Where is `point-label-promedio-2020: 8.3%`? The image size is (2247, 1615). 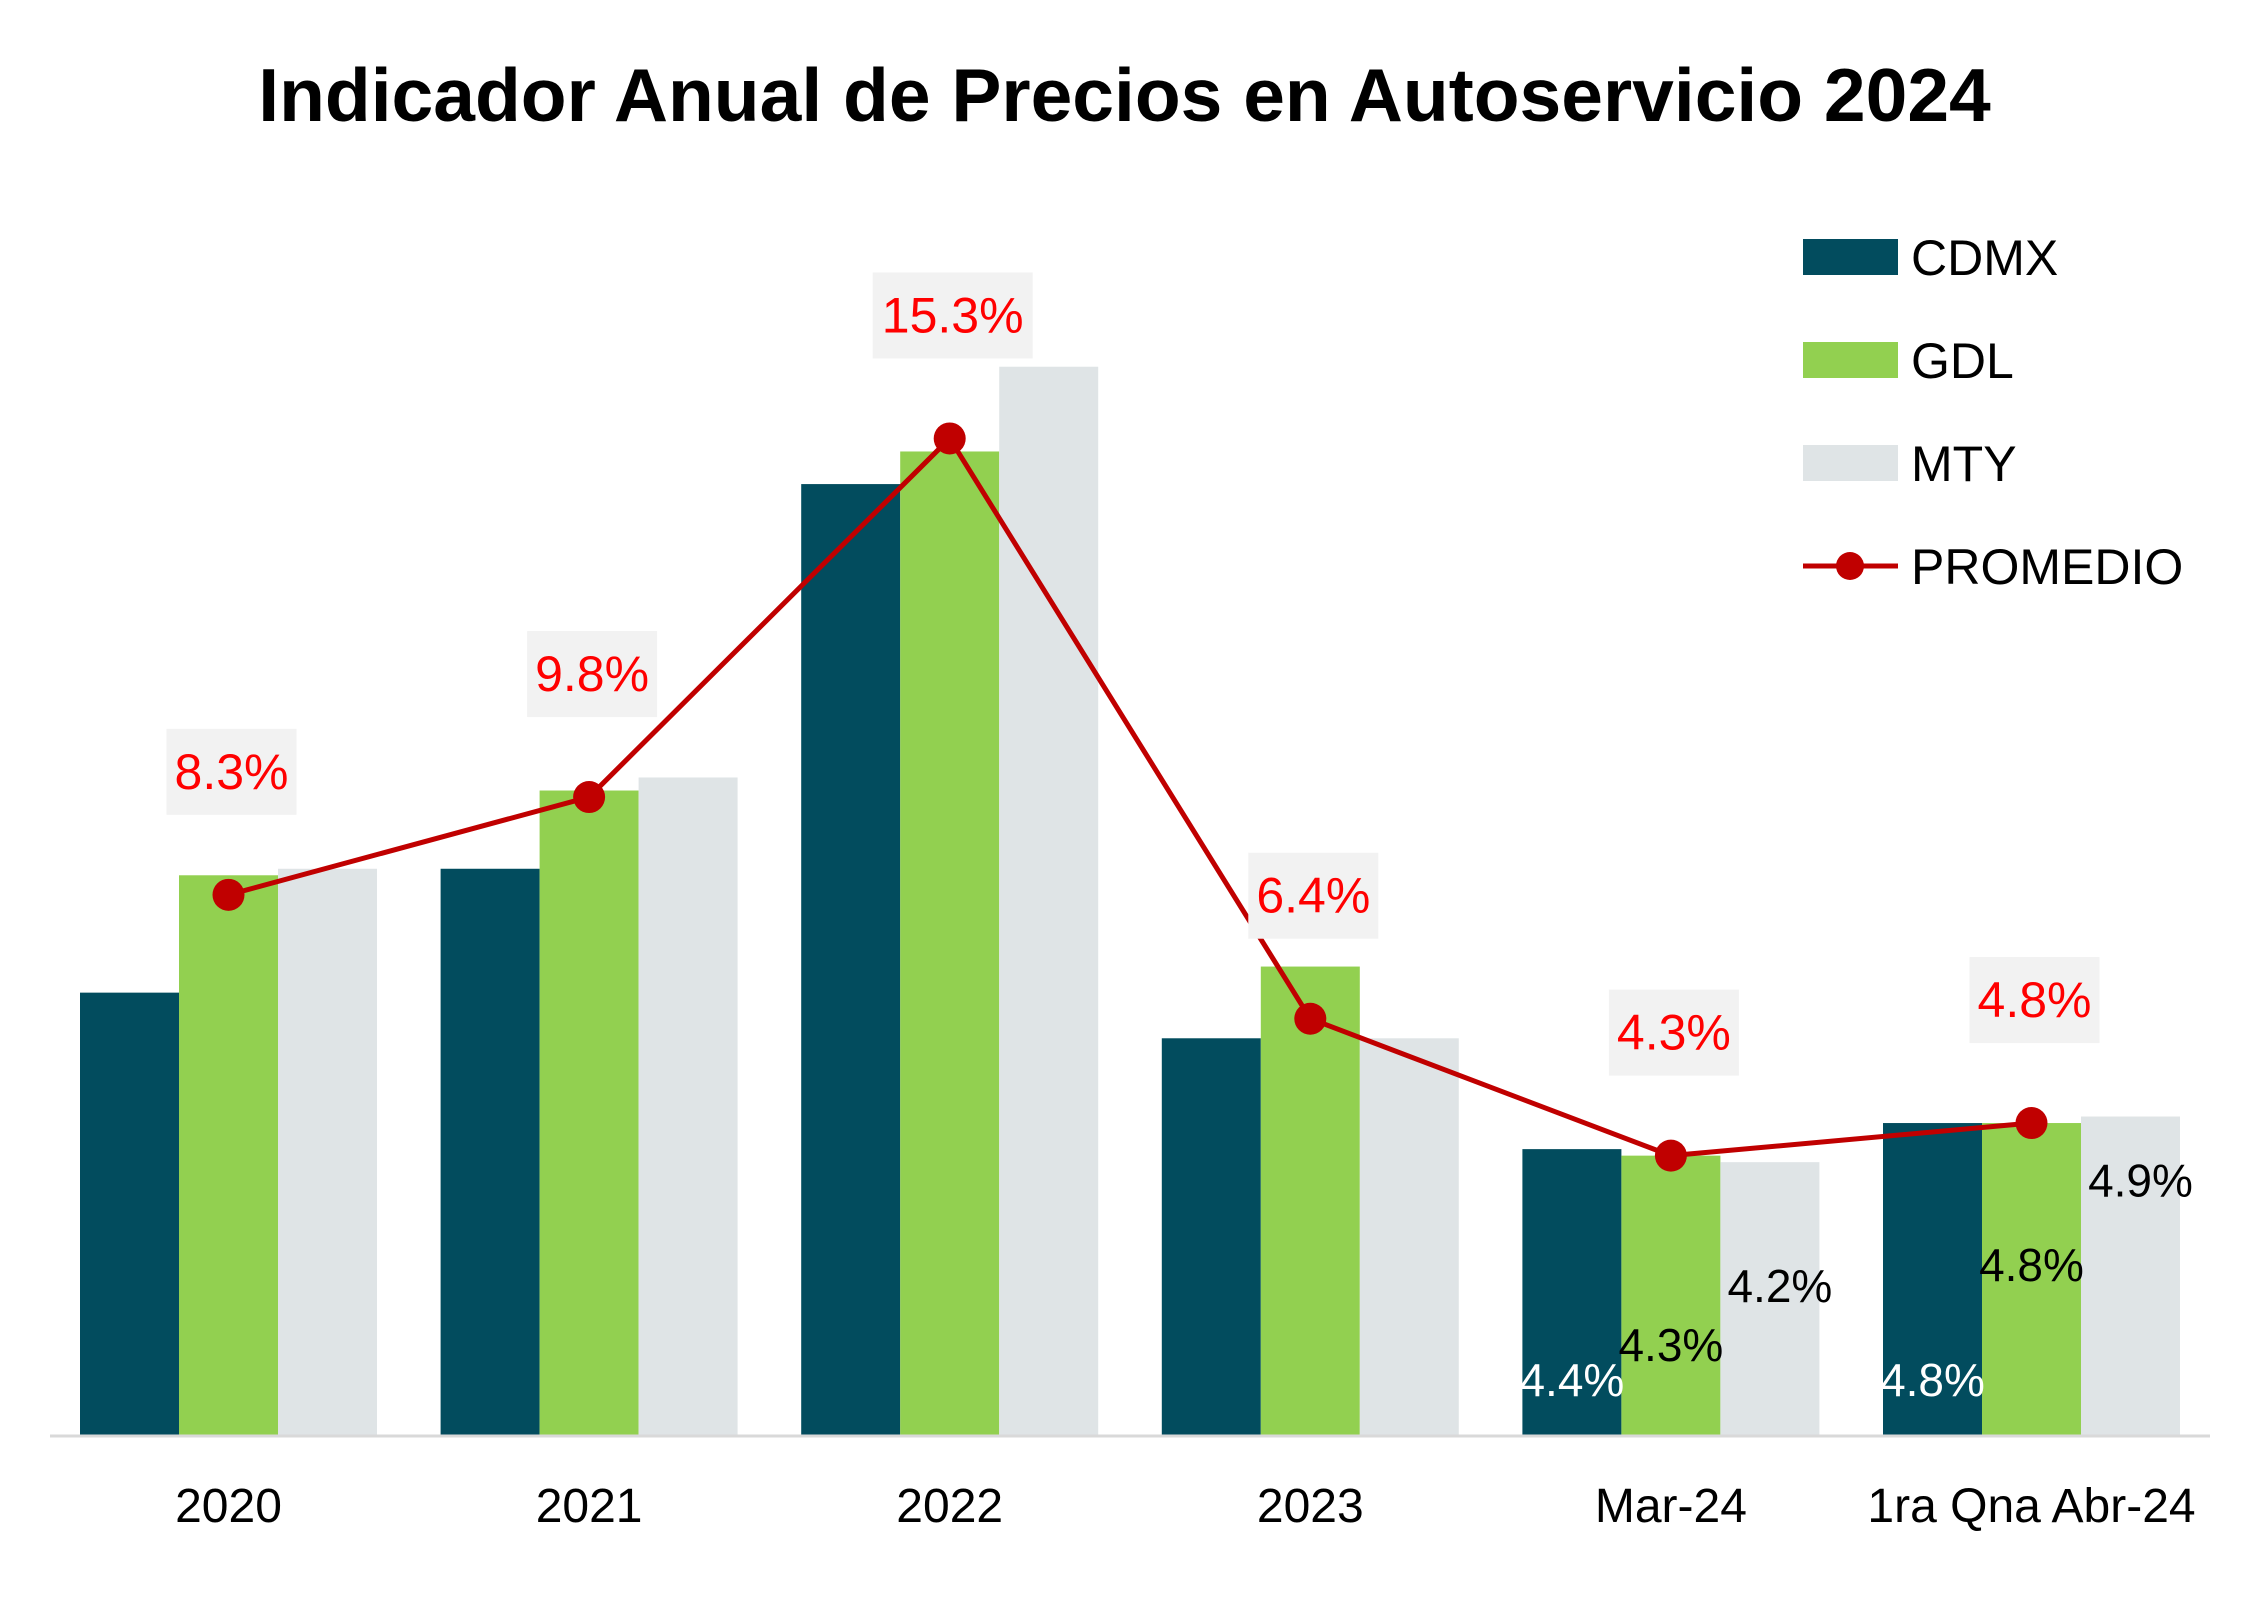
point-label-promedio-2020: 8.3% is located at coordinates (232, 772).